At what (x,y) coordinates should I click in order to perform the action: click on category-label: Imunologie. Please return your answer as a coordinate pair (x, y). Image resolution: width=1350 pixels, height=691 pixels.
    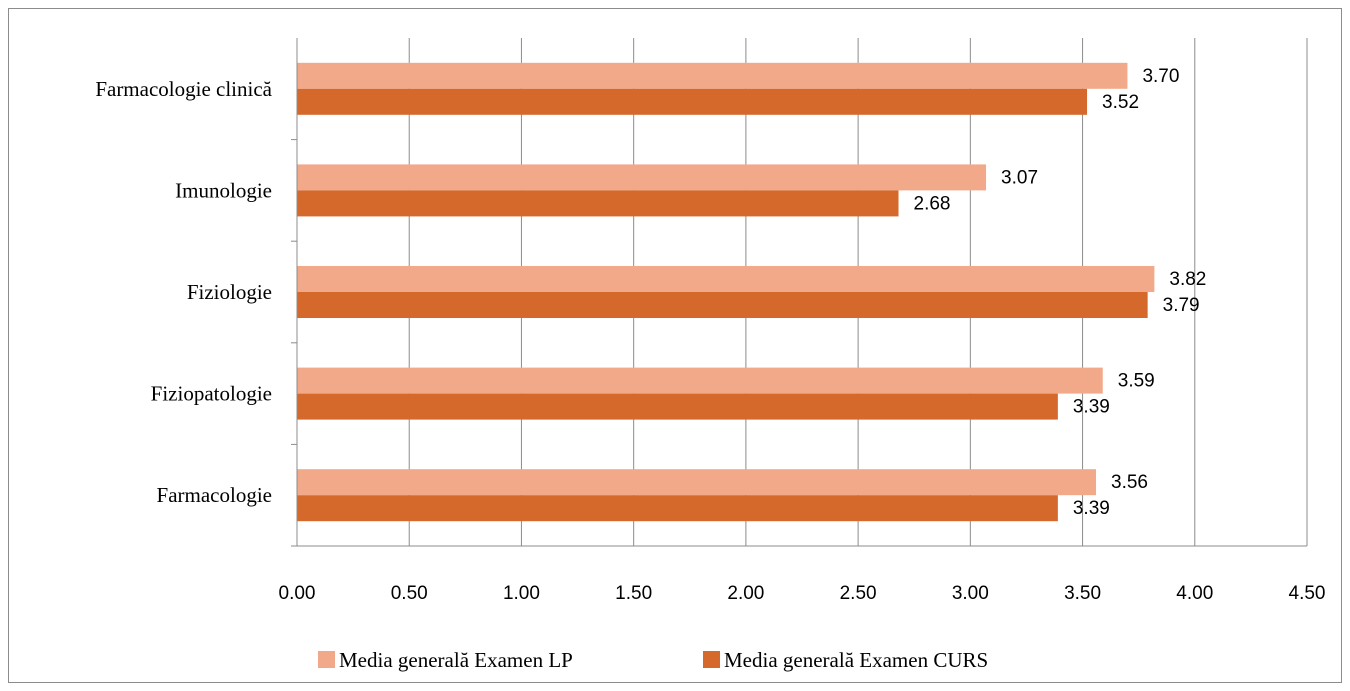
    Looking at the image, I should click on (223, 190).